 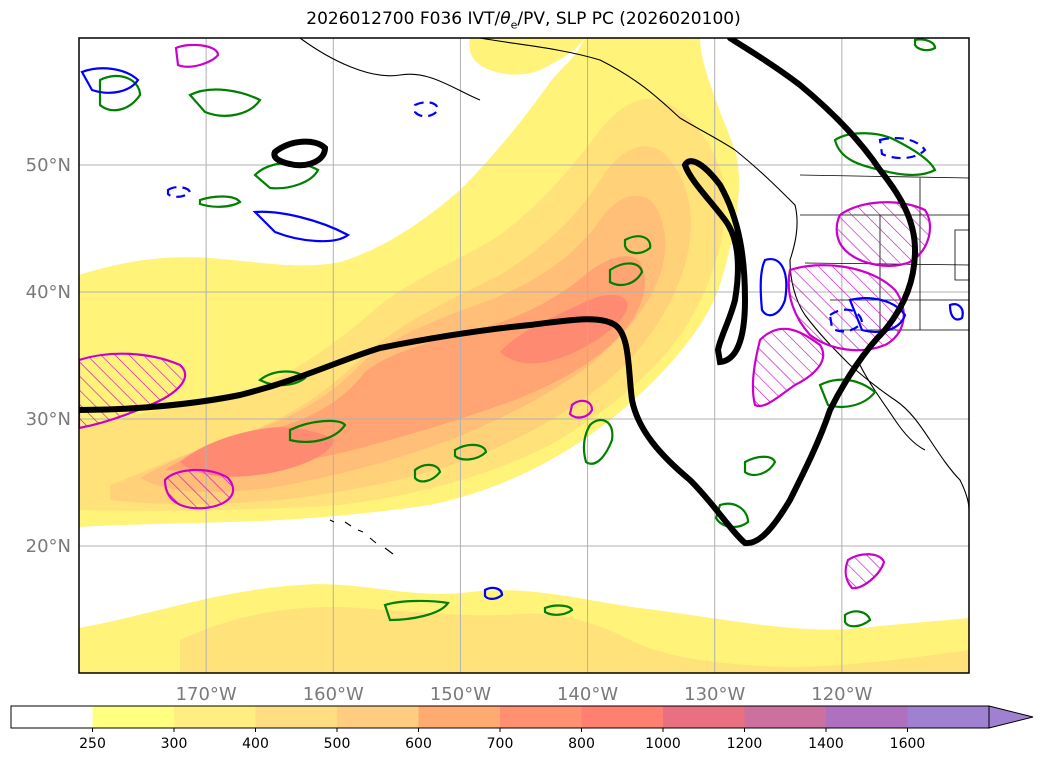 I want to click on ivt-fill-300-south, so click(x=574, y=640).